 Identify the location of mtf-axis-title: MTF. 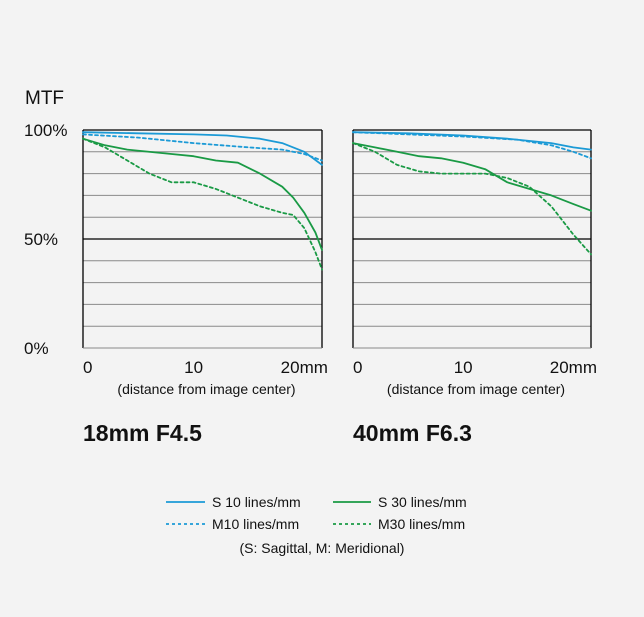
(44, 98).